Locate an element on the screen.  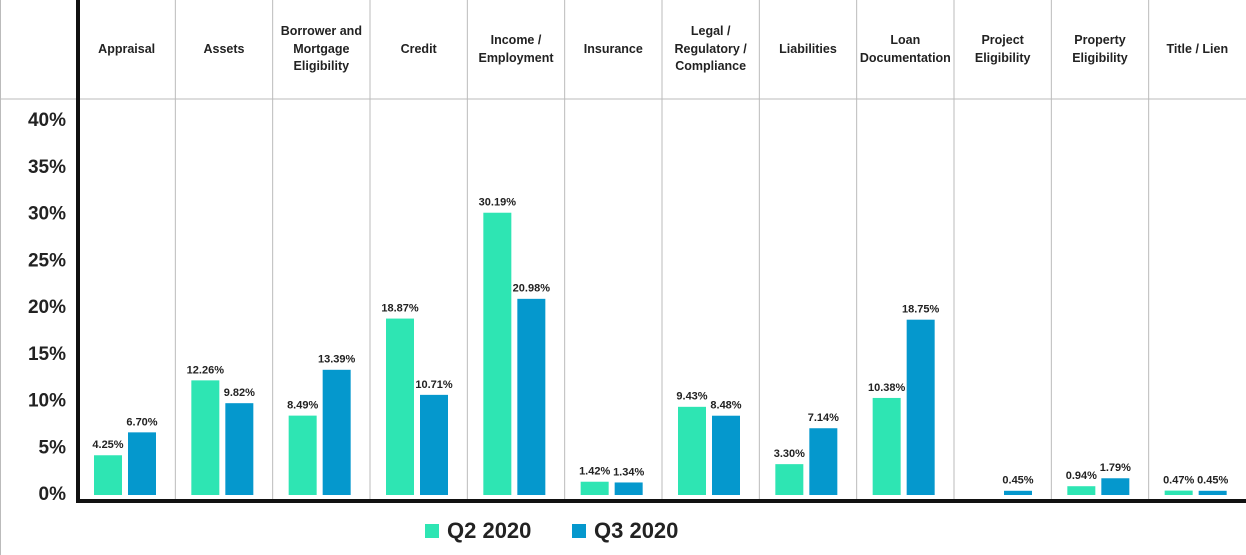
category-label: Credit is located at coordinates (418, 48).